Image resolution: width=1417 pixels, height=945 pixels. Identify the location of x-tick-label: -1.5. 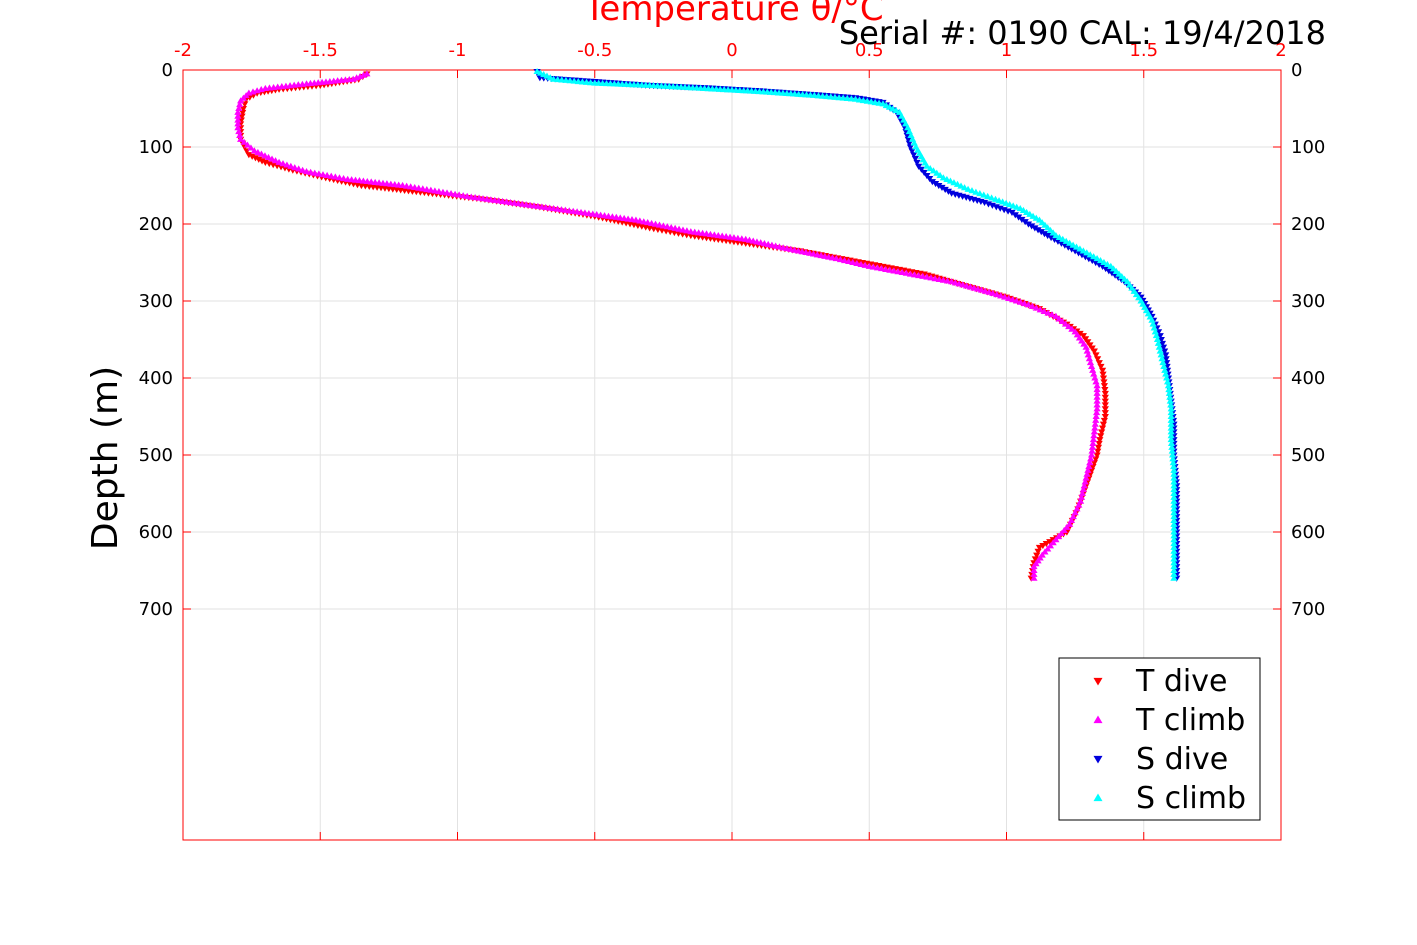
(320, 50).